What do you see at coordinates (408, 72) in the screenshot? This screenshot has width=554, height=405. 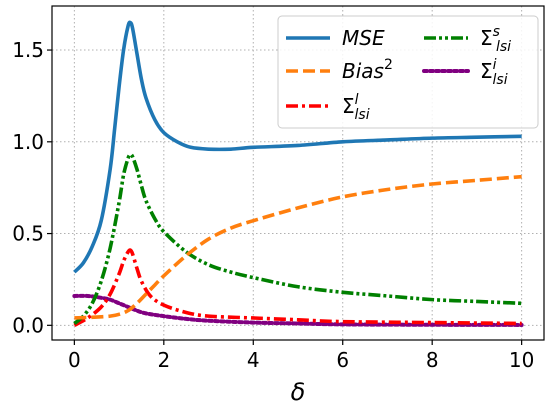 I see `legend-box` at bounding box center [408, 72].